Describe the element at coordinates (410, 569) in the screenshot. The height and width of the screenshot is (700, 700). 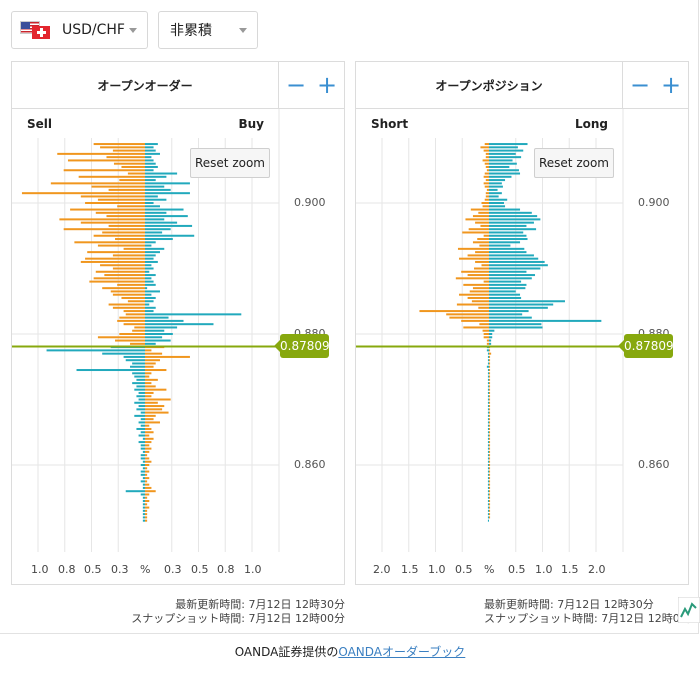
I see `x-tick-label: 1.5` at that location.